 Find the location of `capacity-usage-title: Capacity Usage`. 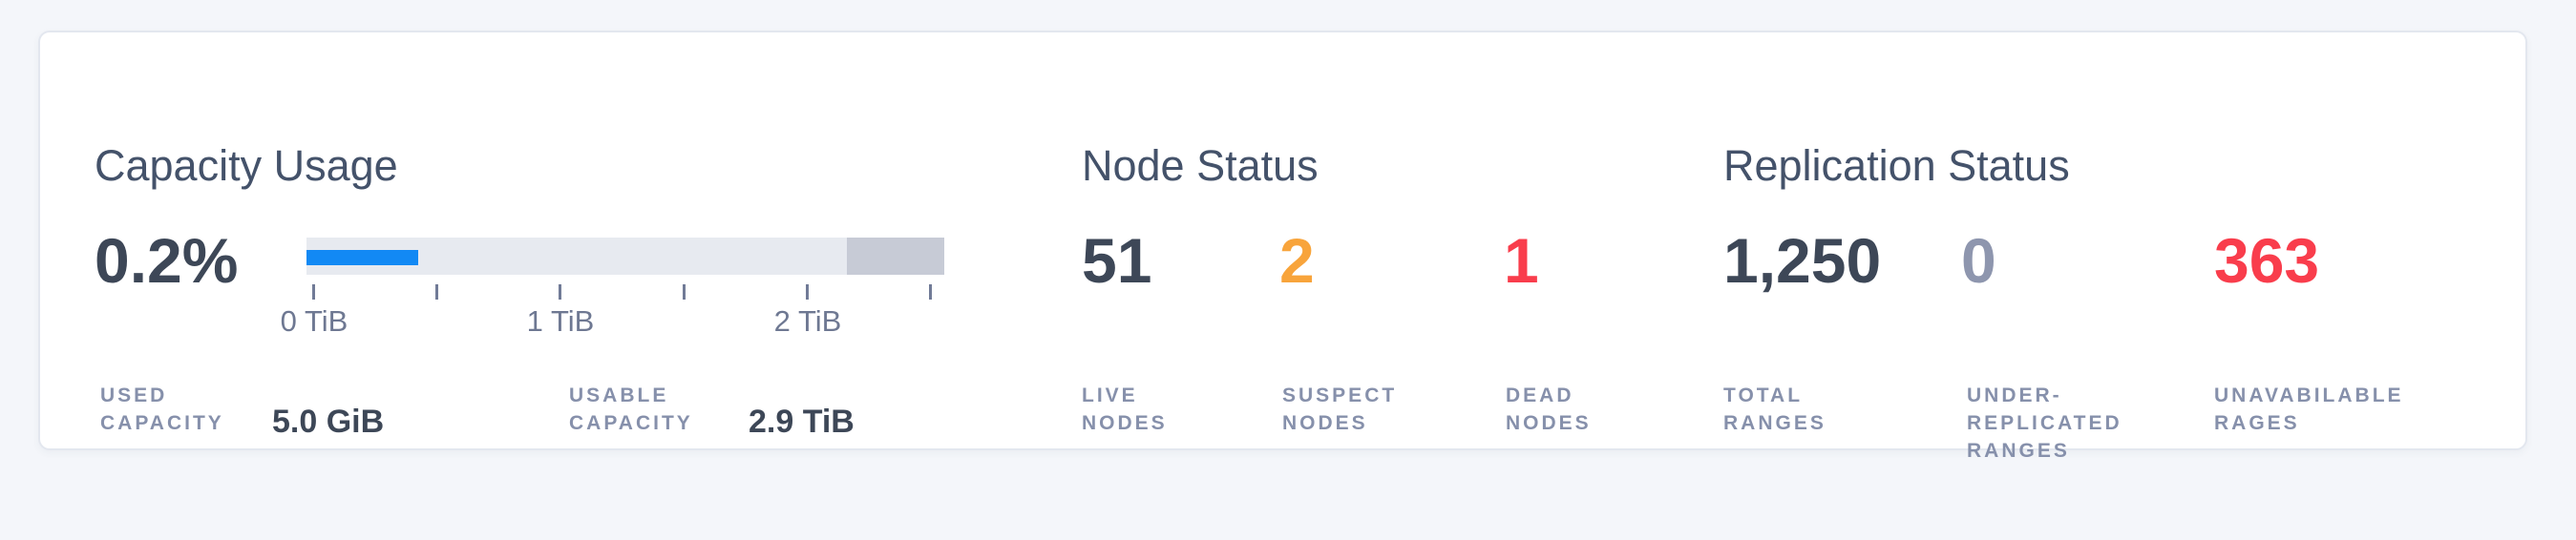

capacity-usage-title: Capacity Usage is located at coordinates (246, 166).